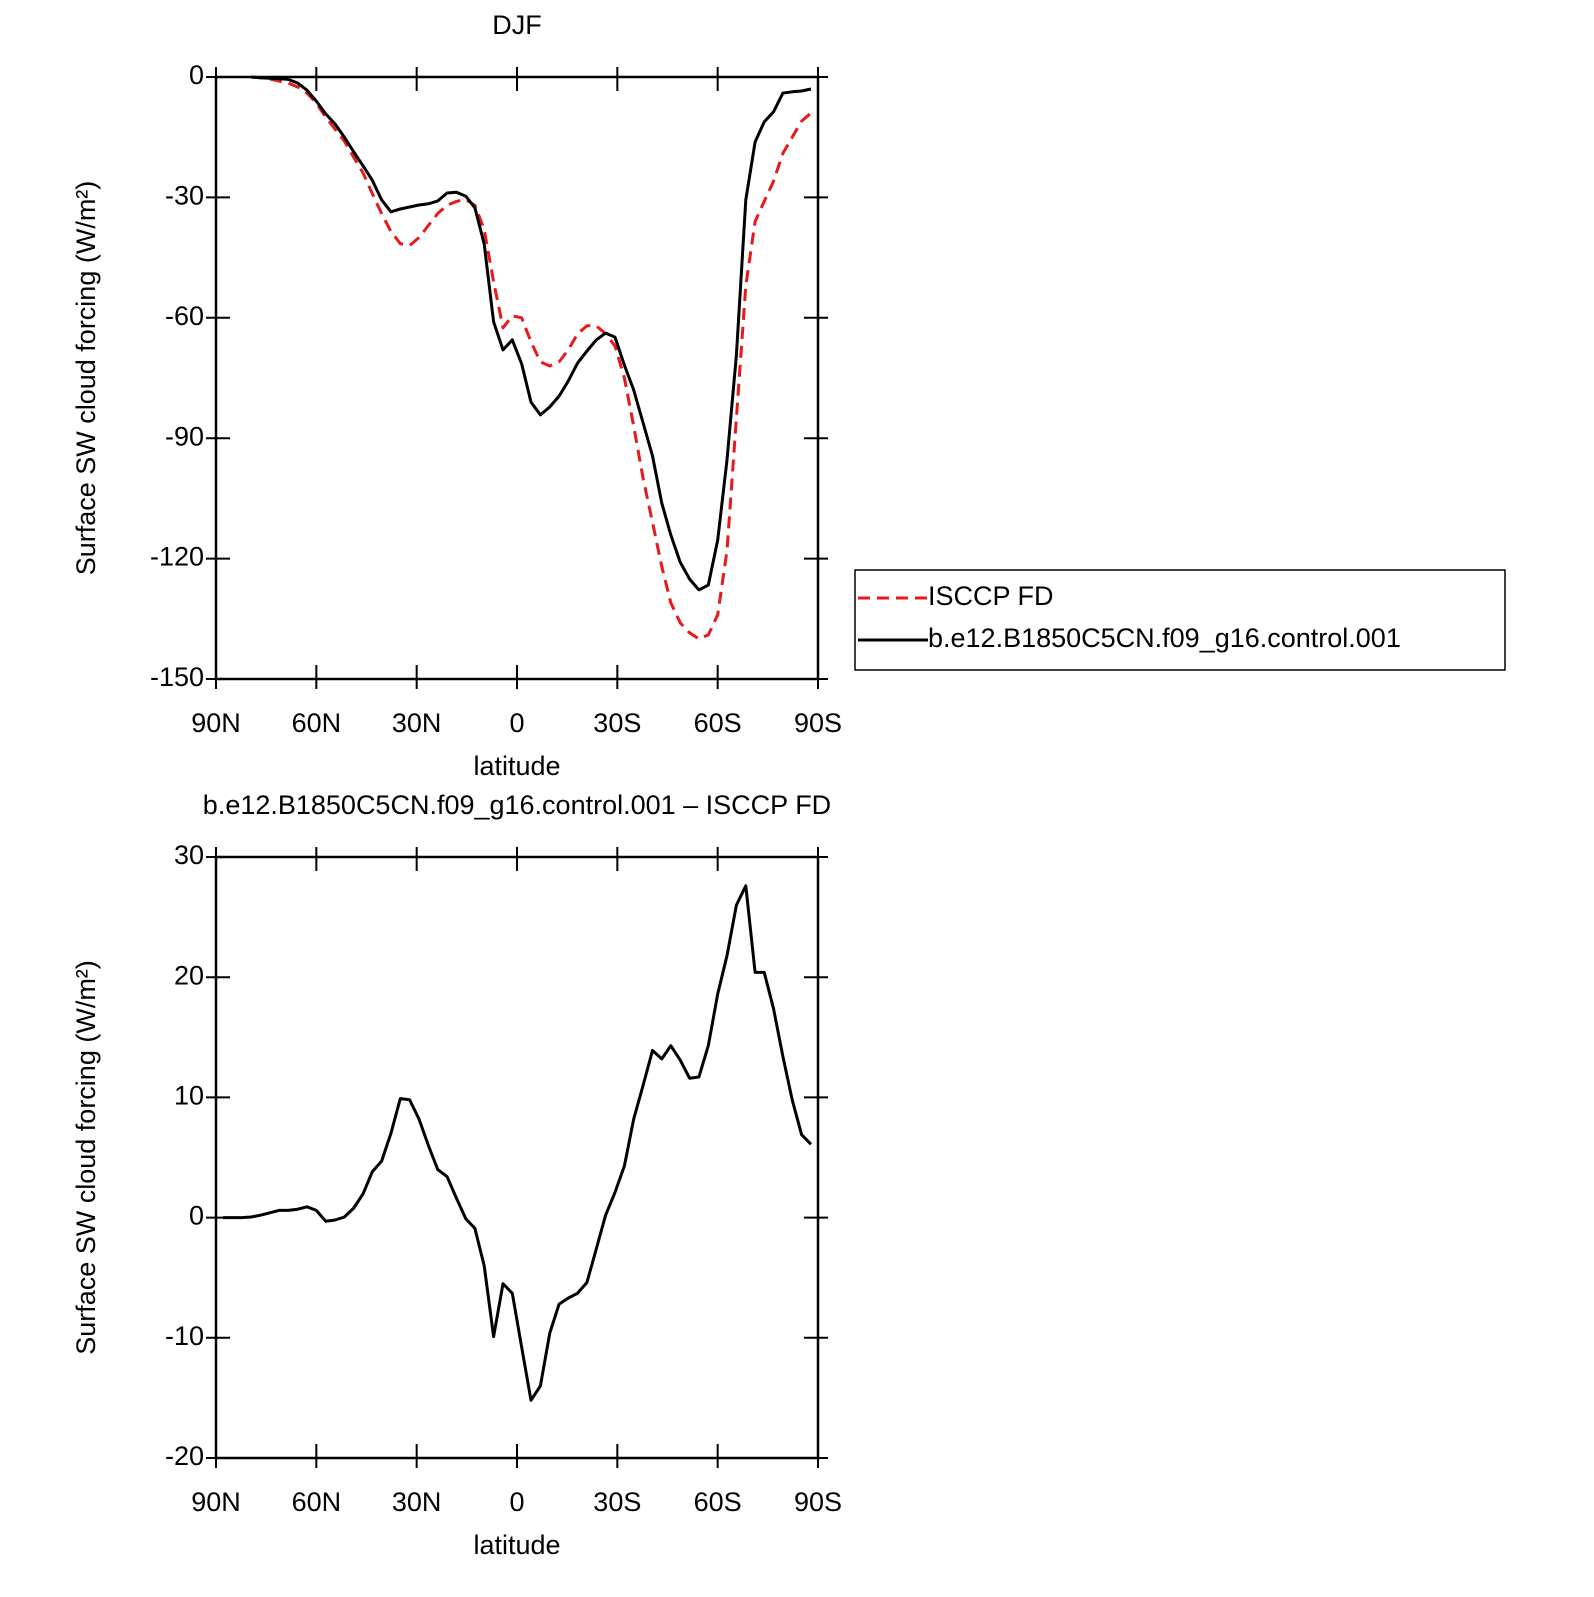 The image size is (1594, 1597). Describe the element at coordinates (189, 975) in the screenshot. I see `y-tick-label: 20` at that location.